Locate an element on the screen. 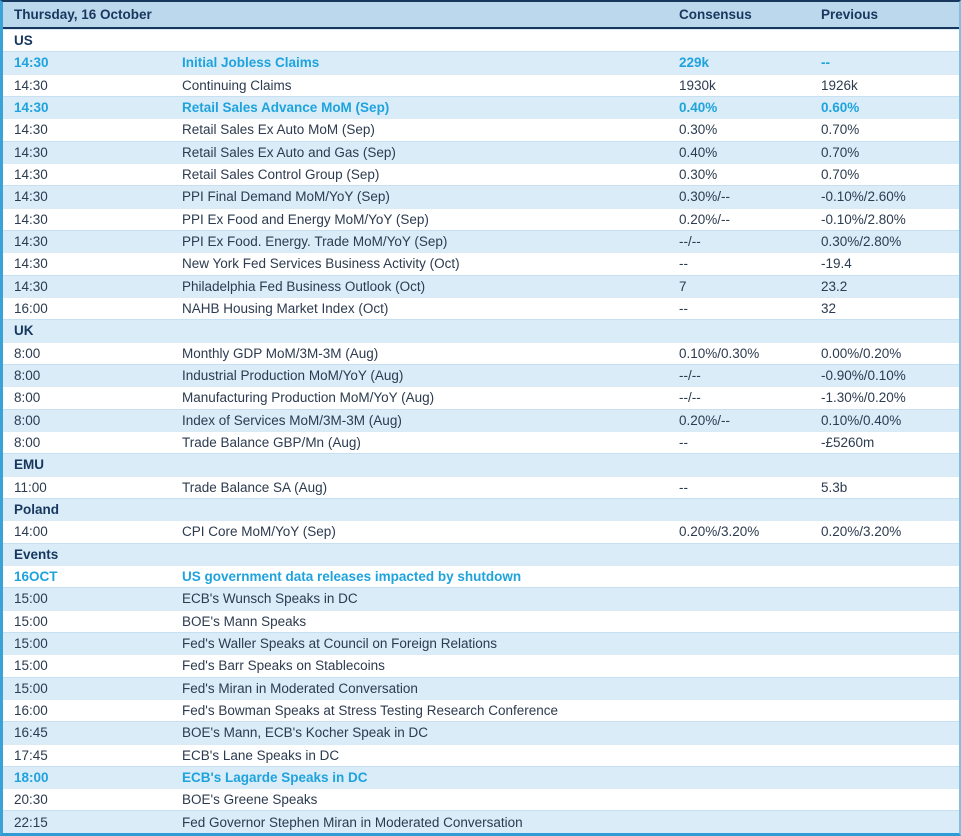 Image resolution: width=961 pixels, height=836 pixels. previous-value: -0.10%/2.60% is located at coordinates (863, 197).